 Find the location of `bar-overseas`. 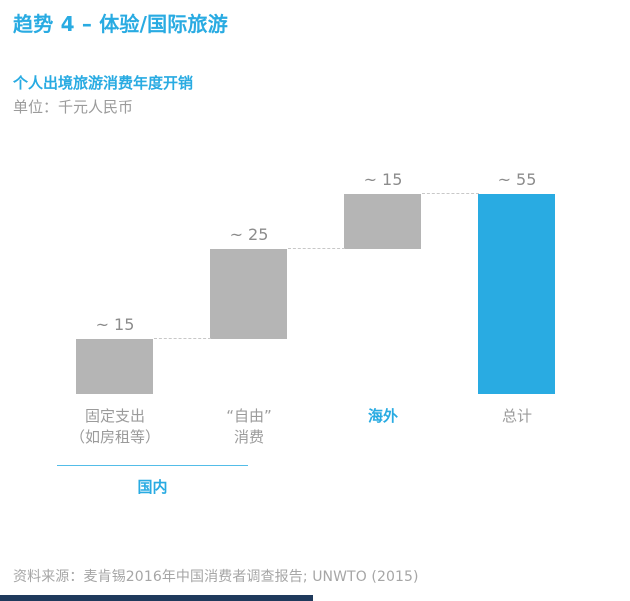

bar-overseas is located at coordinates (382, 221).